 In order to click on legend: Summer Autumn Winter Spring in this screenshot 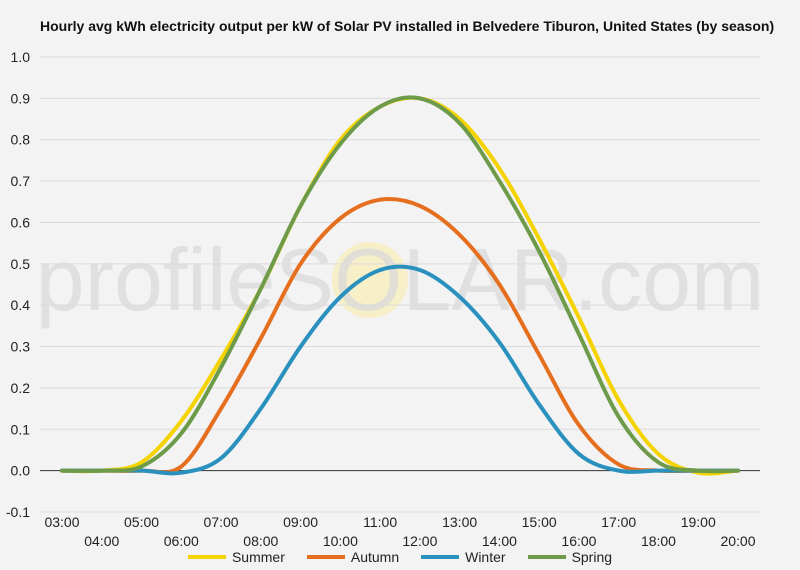, I will do `click(400, 557)`.